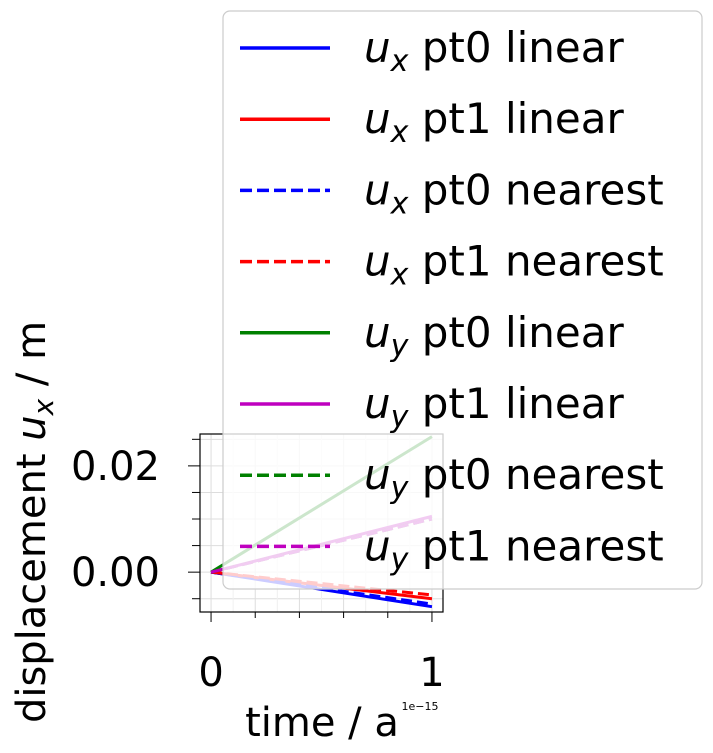  What do you see at coordinates (431, 673) in the screenshot?
I see `x-tick-label: 1` at bounding box center [431, 673].